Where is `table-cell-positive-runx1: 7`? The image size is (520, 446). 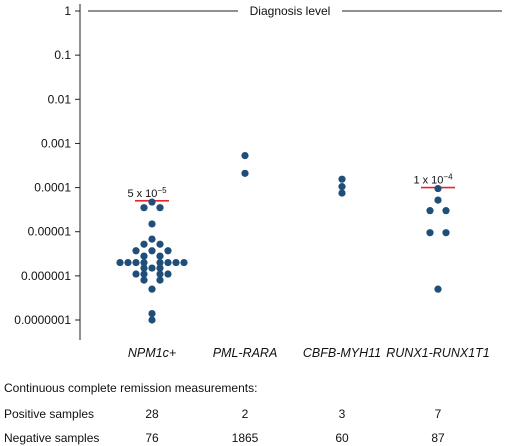 table-cell-positive-runx1: 7 is located at coordinates (438, 414).